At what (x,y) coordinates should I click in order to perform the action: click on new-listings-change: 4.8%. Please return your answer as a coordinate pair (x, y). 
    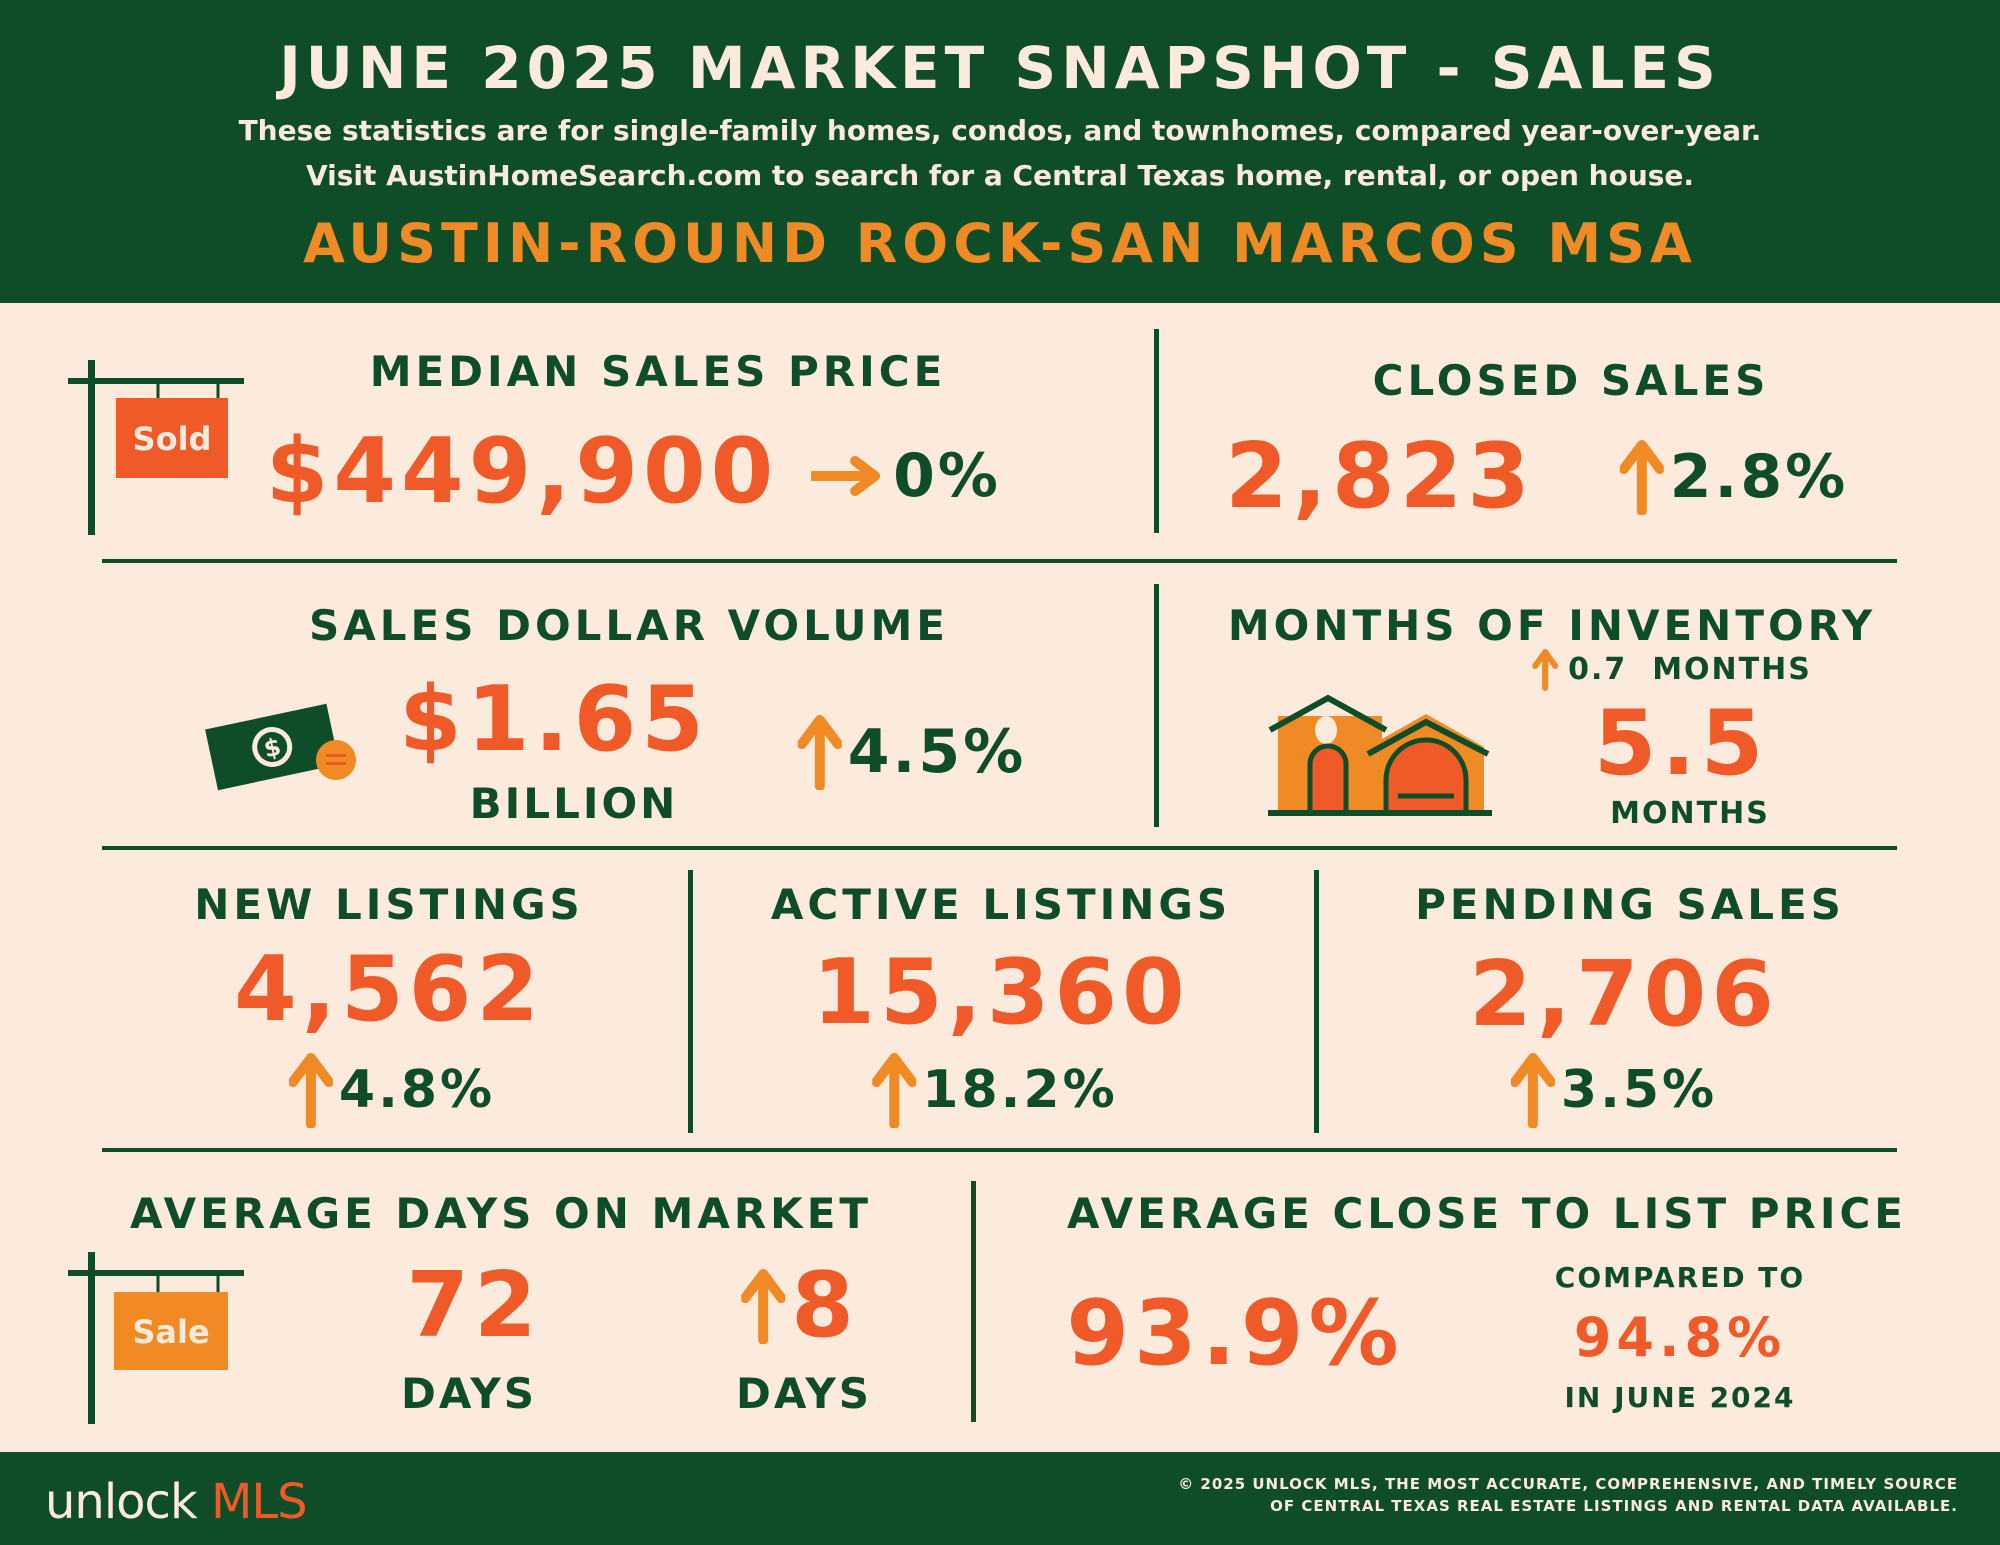
    Looking at the image, I should click on (392, 1090).